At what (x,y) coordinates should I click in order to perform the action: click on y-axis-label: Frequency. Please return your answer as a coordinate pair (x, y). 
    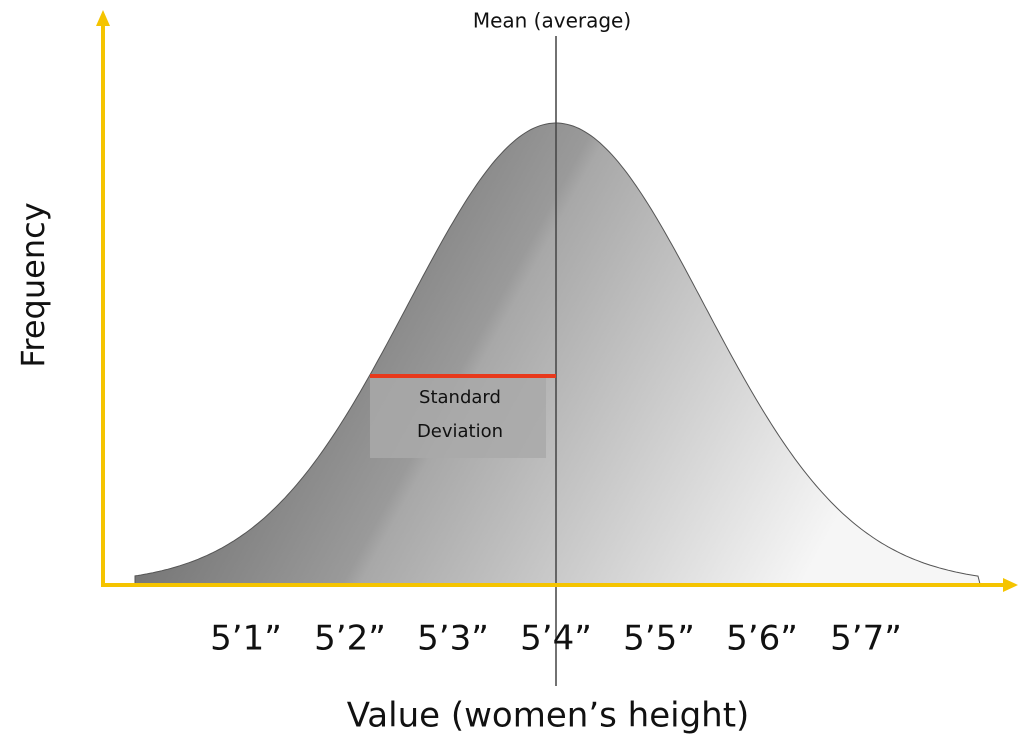
    Looking at the image, I should click on (33, 284).